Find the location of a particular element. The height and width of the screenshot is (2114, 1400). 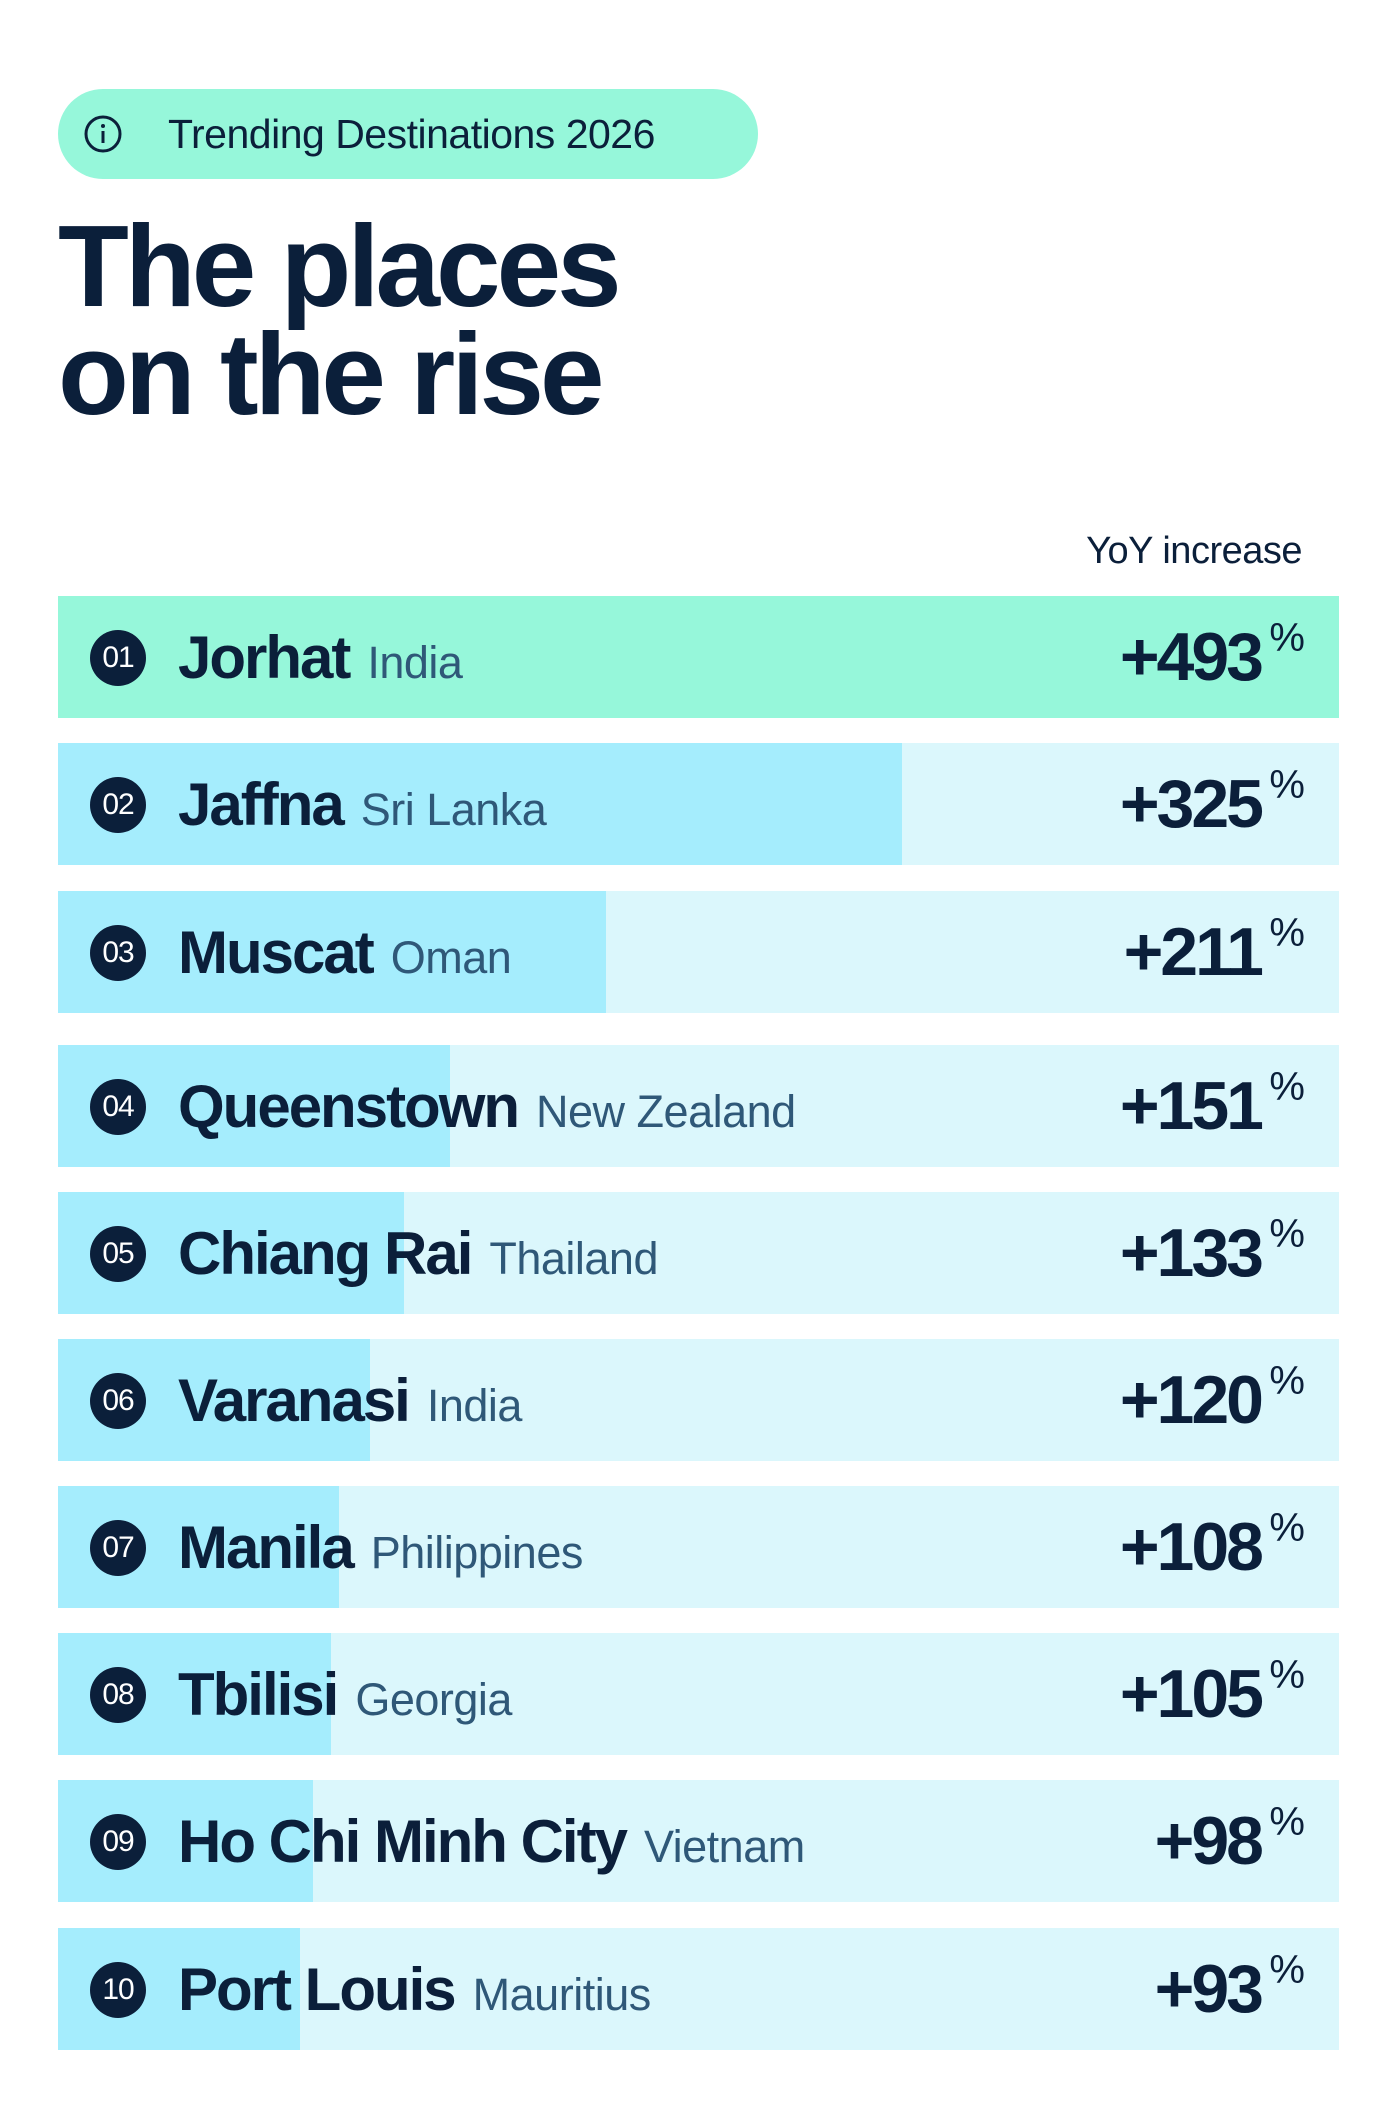

yoy-value: +105 is located at coordinates (1191, 1694).